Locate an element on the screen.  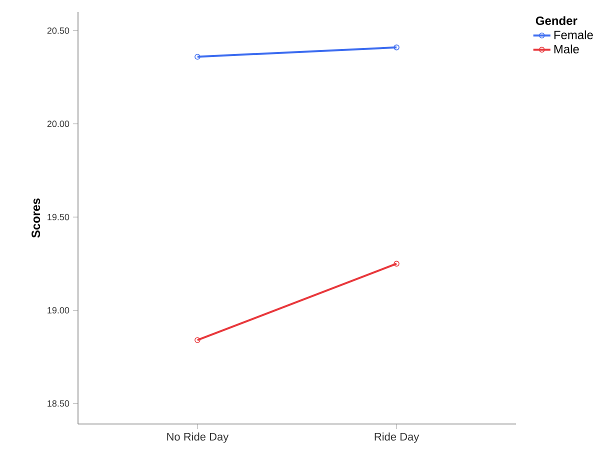
y-tick-label: 19.50 is located at coordinates (59, 217).